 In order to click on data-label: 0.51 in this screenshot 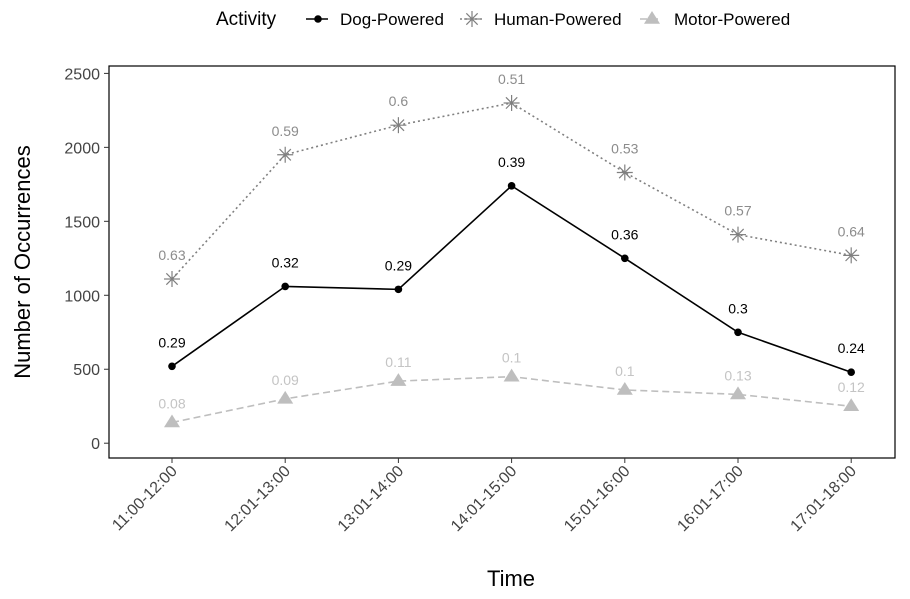, I will do `click(511, 79)`.